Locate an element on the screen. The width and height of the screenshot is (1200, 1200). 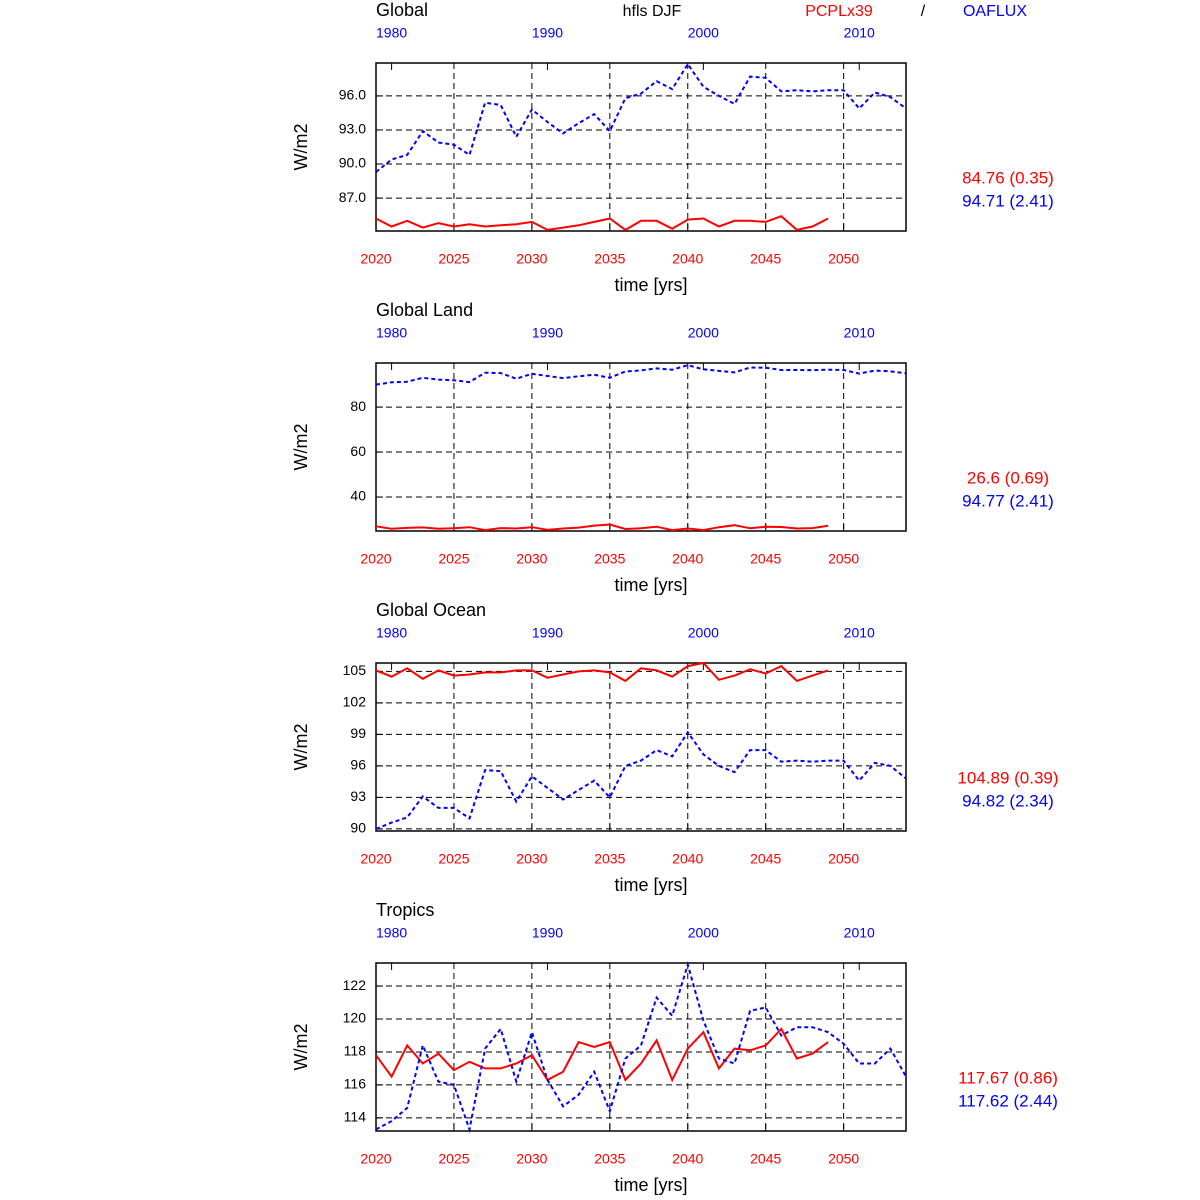
summary-label: 94.77 (2.41) is located at coordinates (1008, 500).